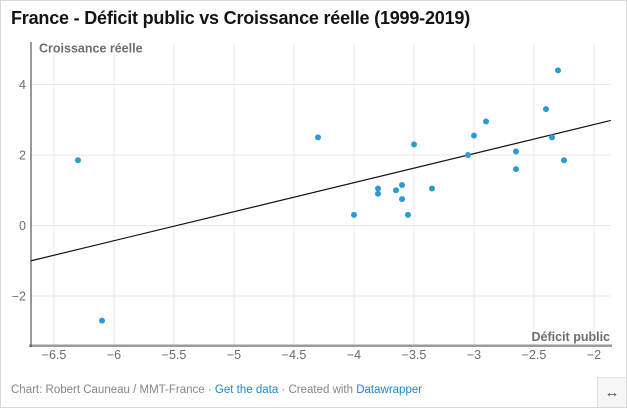 This screenshot has height=408, width=627. What do you see at coordinates (91, 49) in the screenshot?
I see `y-axis-title: Croissance réelle` at bounding box center [91, 49].